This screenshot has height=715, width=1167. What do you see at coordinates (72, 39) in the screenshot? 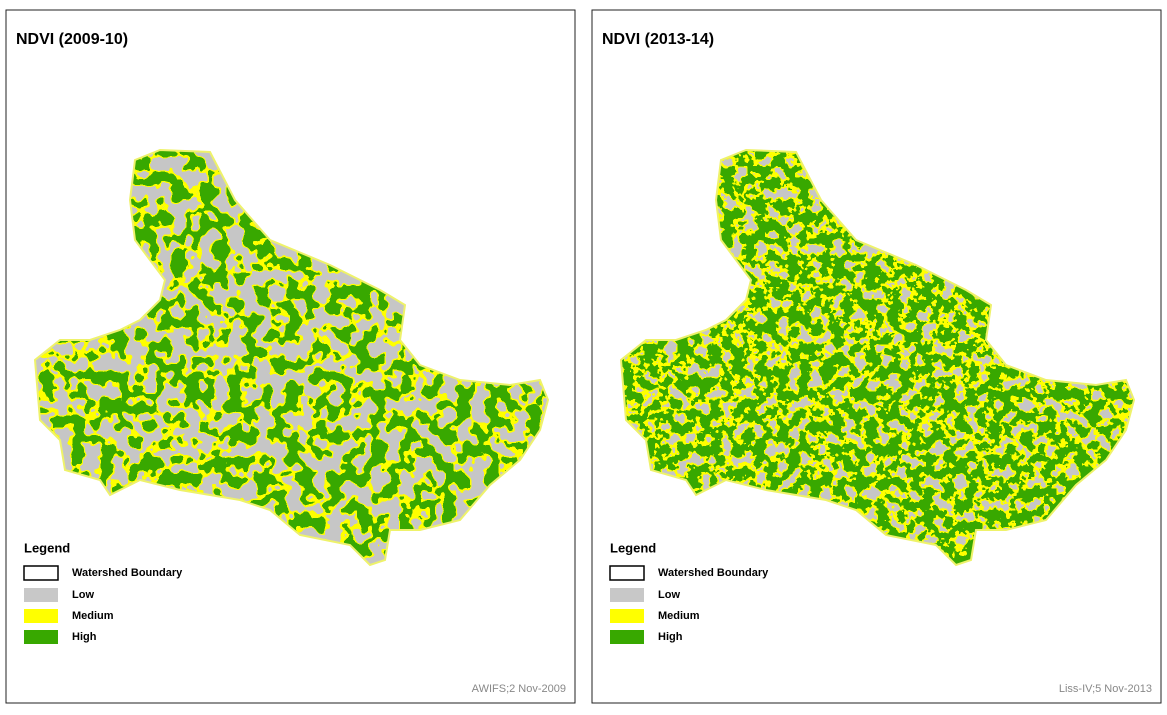
I see `panel-title: NDVI (2009-10)` at bounding box center [72, 39].